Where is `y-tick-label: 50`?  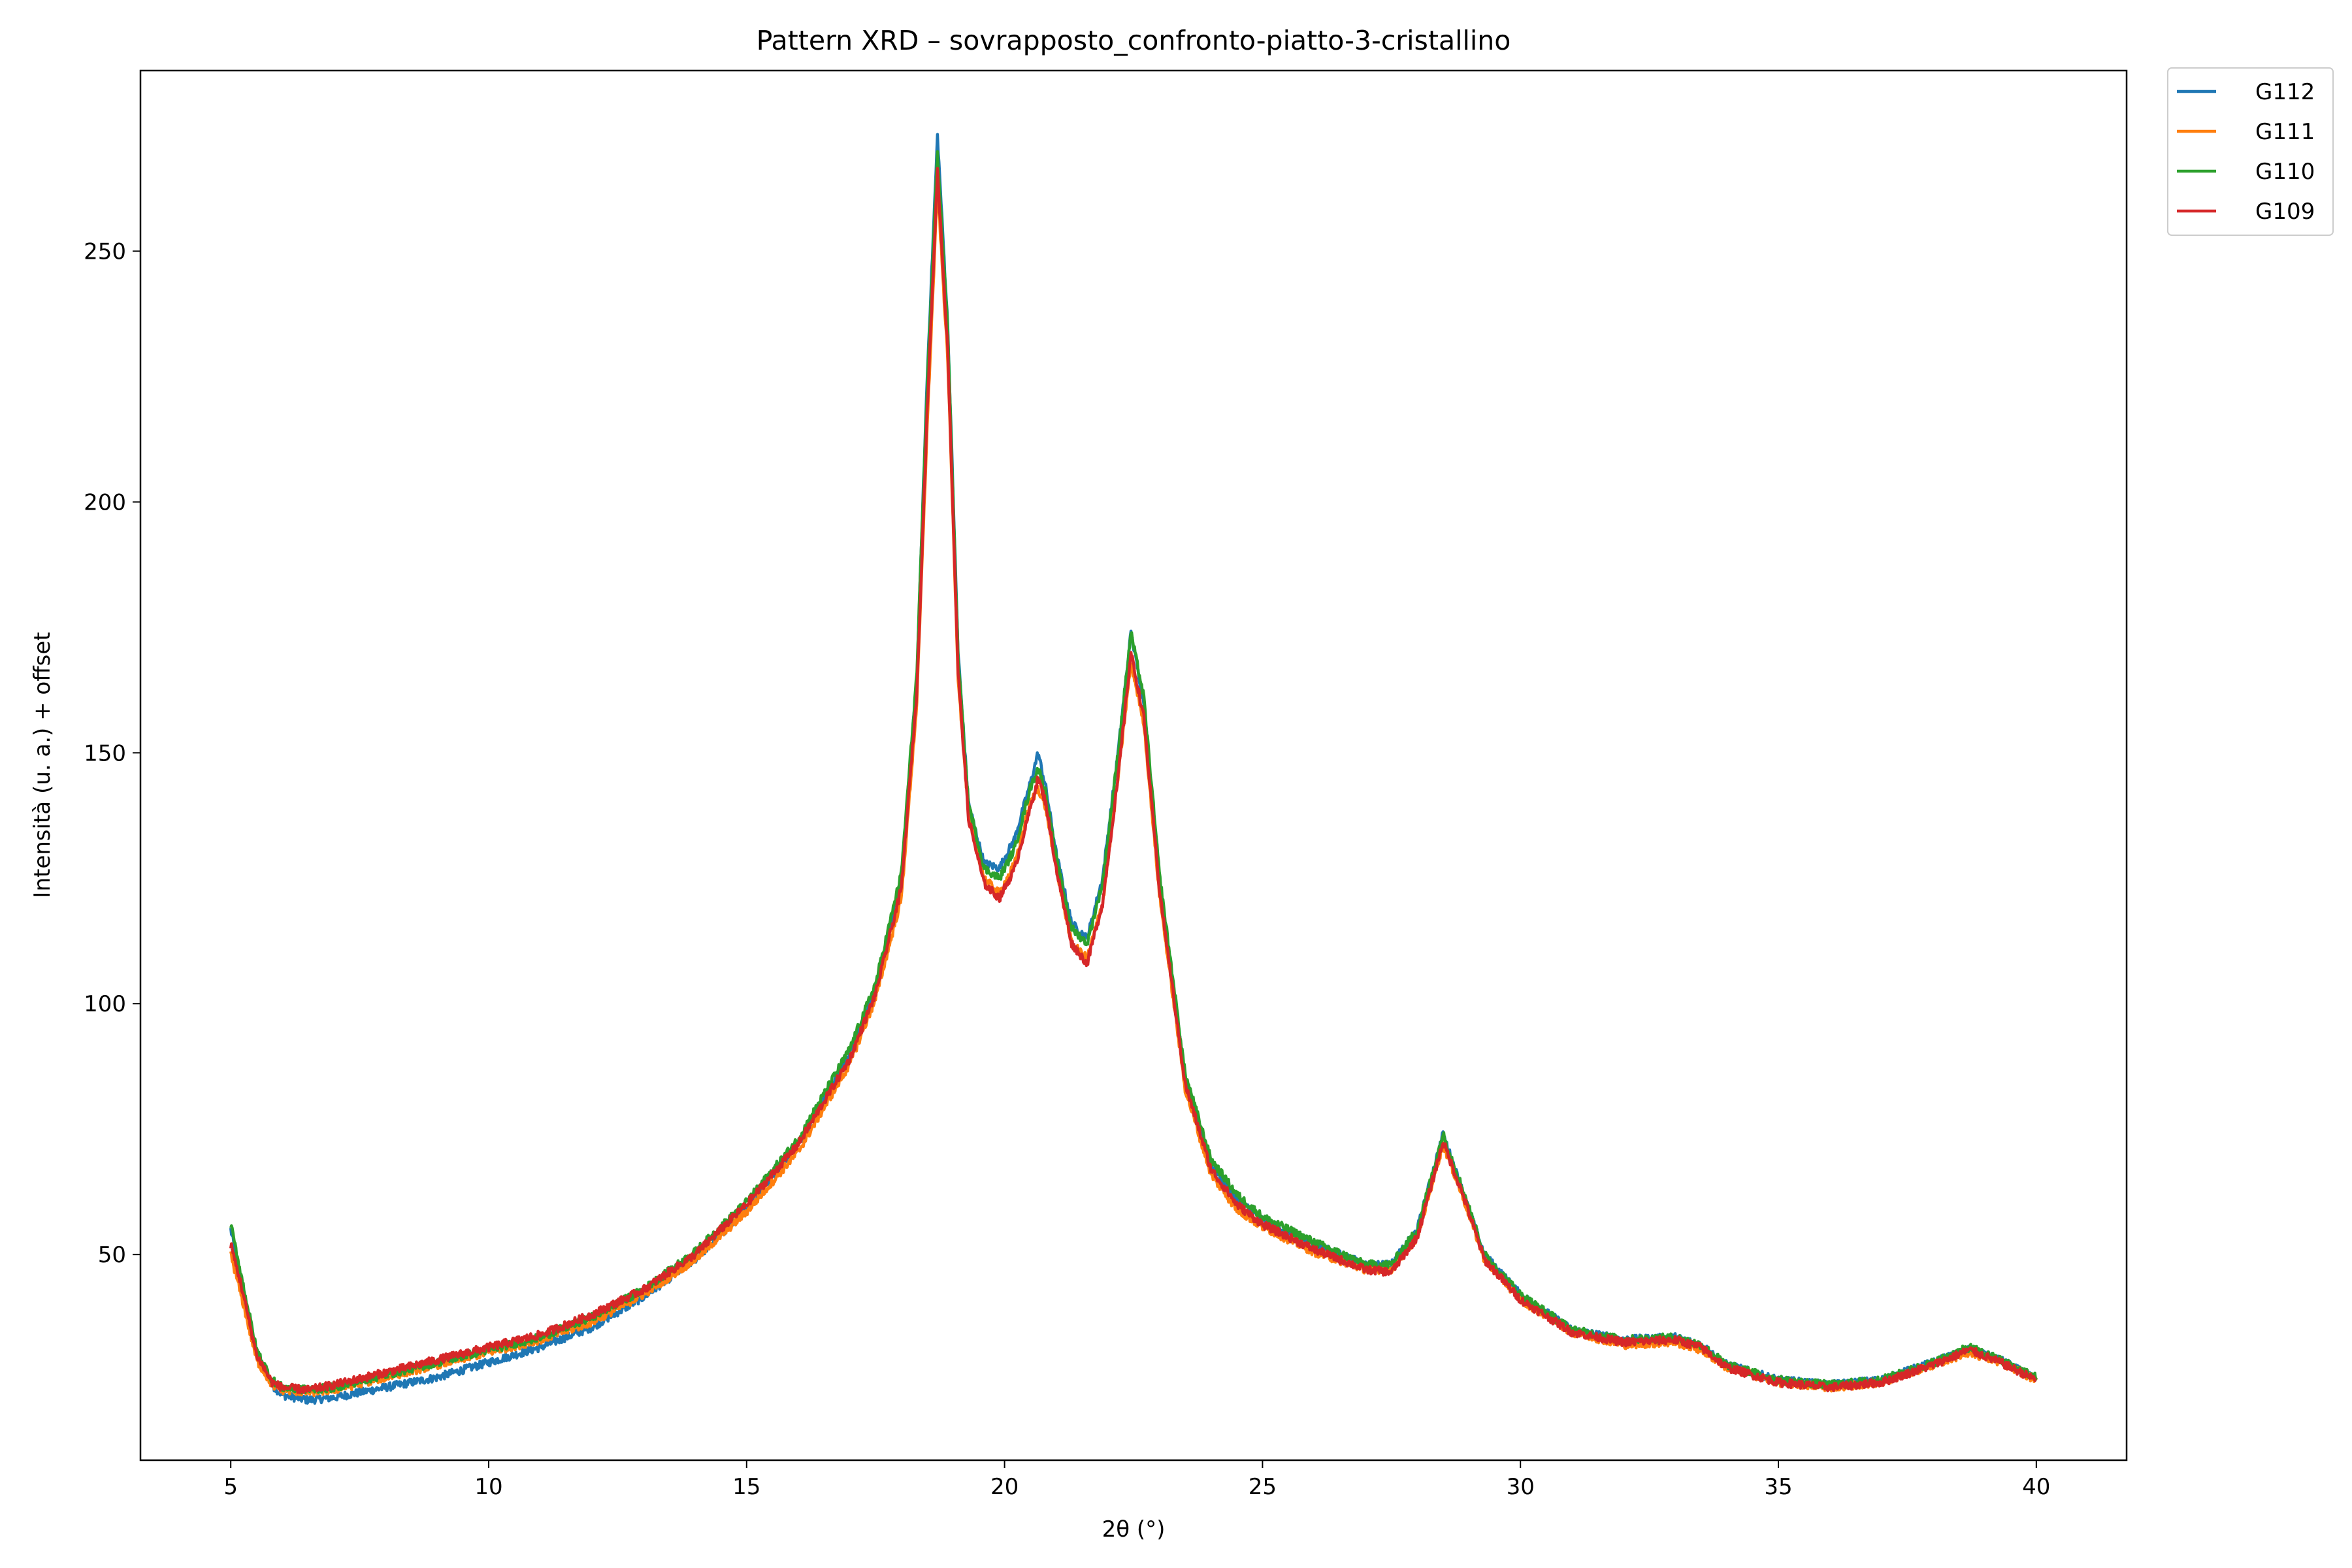 y-tick-label: 50 is located at coordinates (112, 1255).